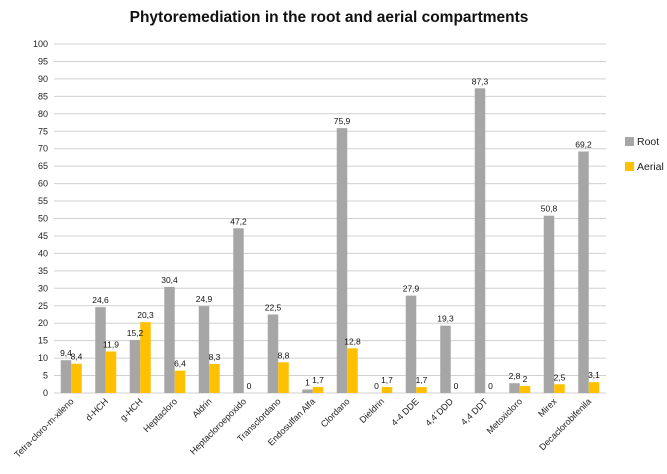  I want to click on y-tick-label: 0, so click(45, 393).